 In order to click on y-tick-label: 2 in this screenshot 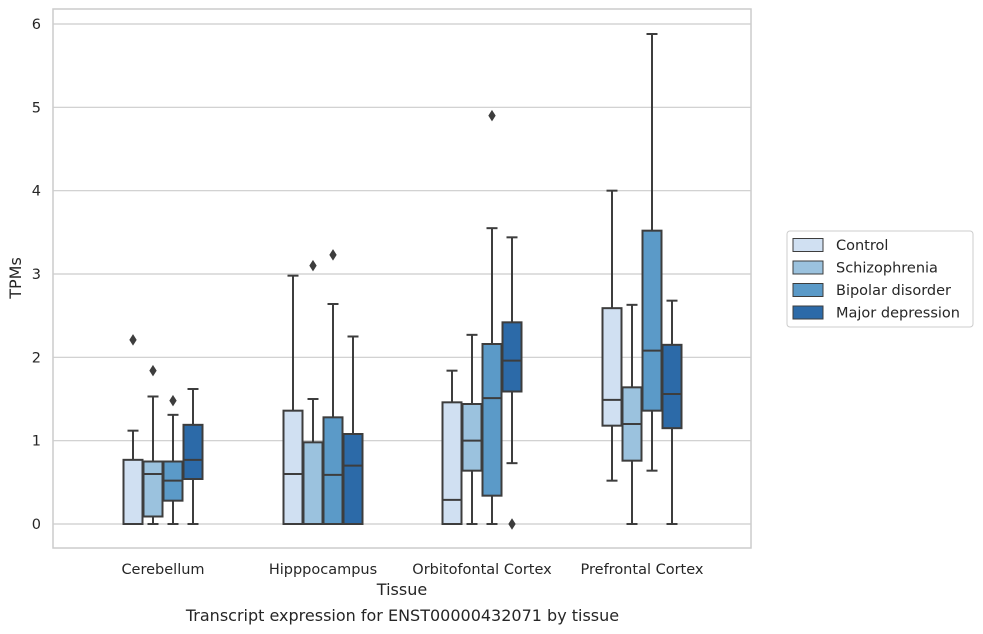, I will do `click(36, 358)`.